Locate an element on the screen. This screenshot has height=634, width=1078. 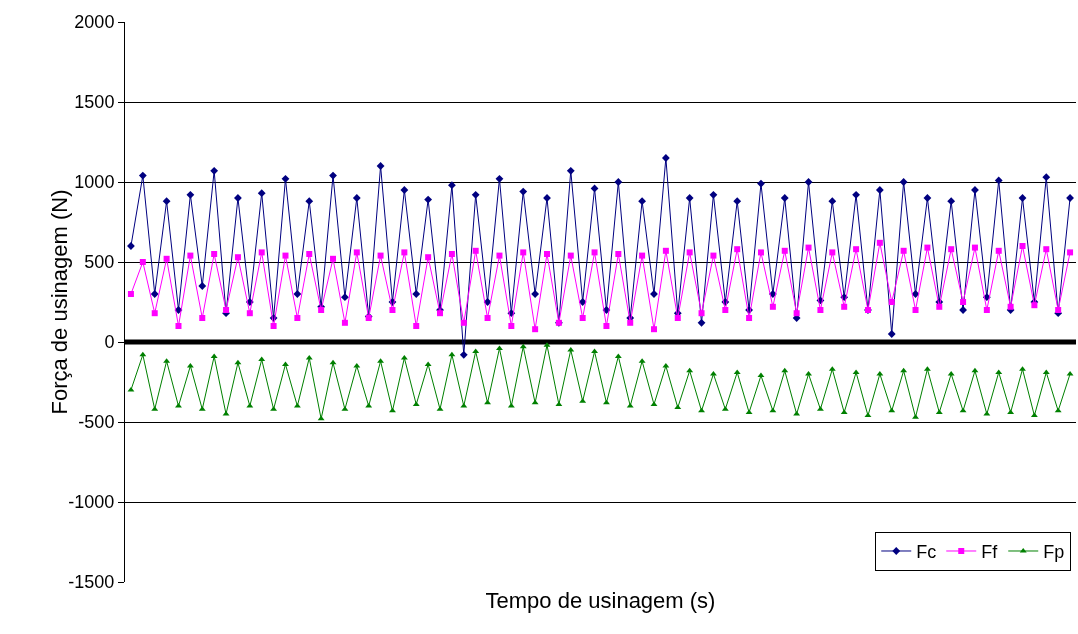
y-tick-label: 1000 is located at coordinates (94, 182).